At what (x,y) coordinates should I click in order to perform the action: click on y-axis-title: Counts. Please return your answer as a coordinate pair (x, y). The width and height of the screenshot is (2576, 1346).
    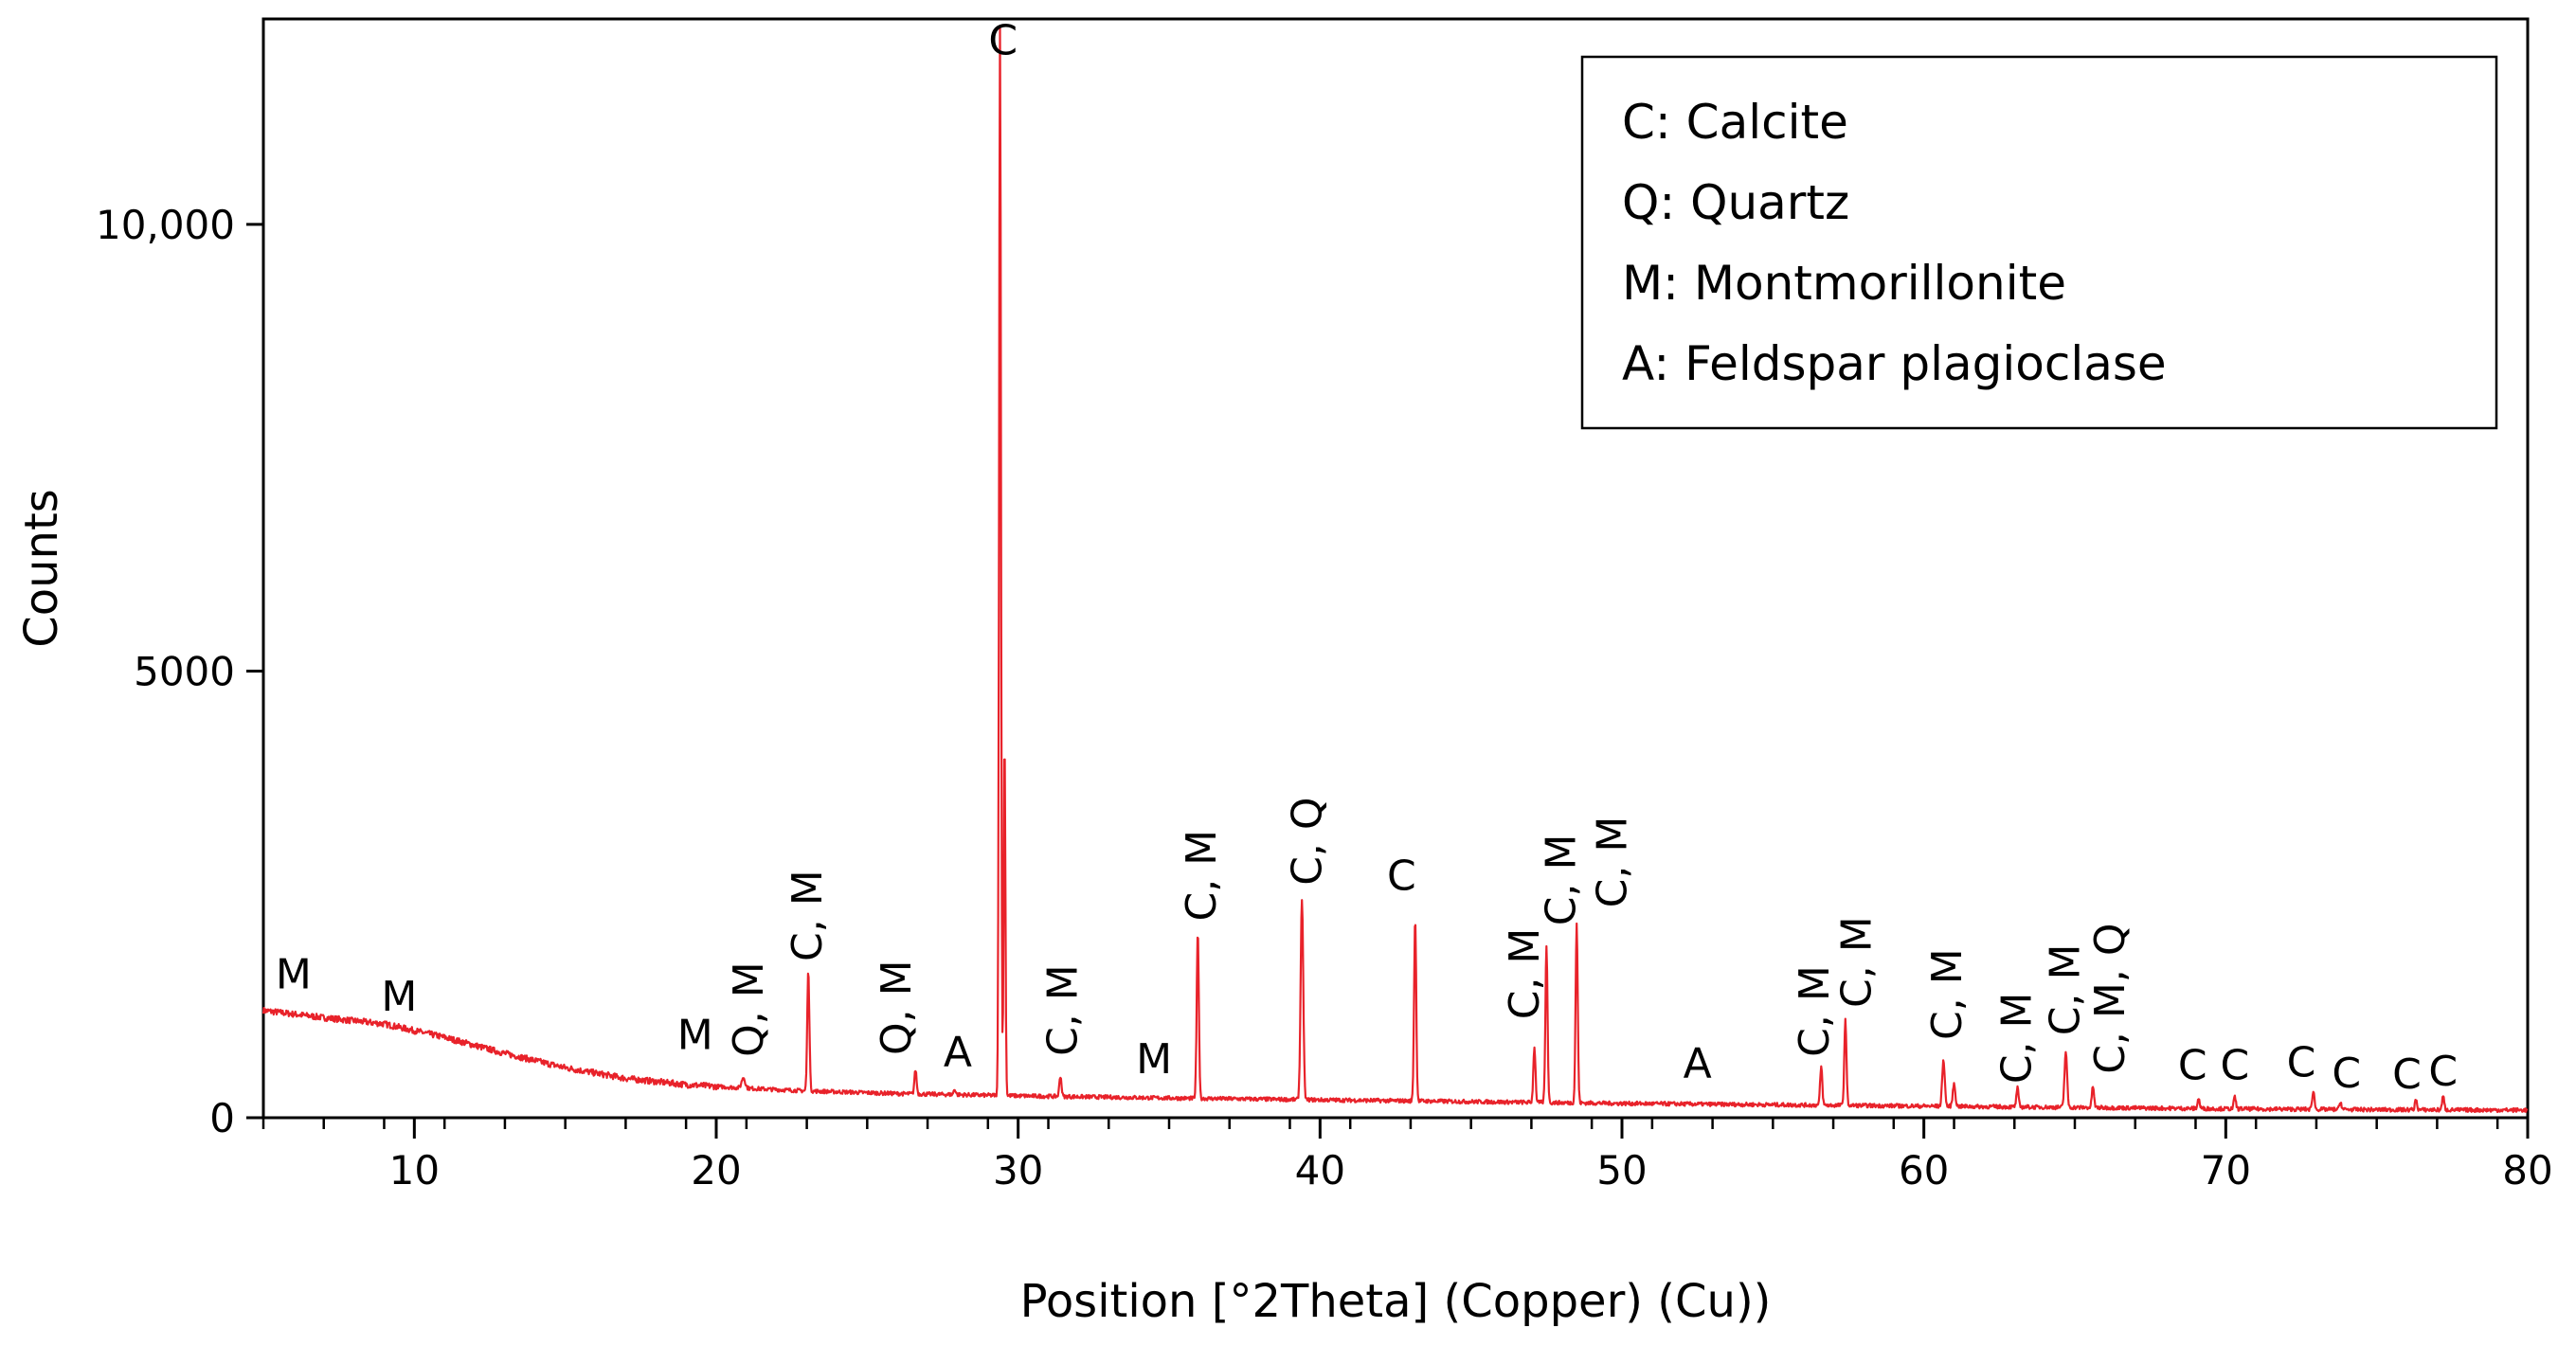
    Looking at the image, I should click on (41, 569).